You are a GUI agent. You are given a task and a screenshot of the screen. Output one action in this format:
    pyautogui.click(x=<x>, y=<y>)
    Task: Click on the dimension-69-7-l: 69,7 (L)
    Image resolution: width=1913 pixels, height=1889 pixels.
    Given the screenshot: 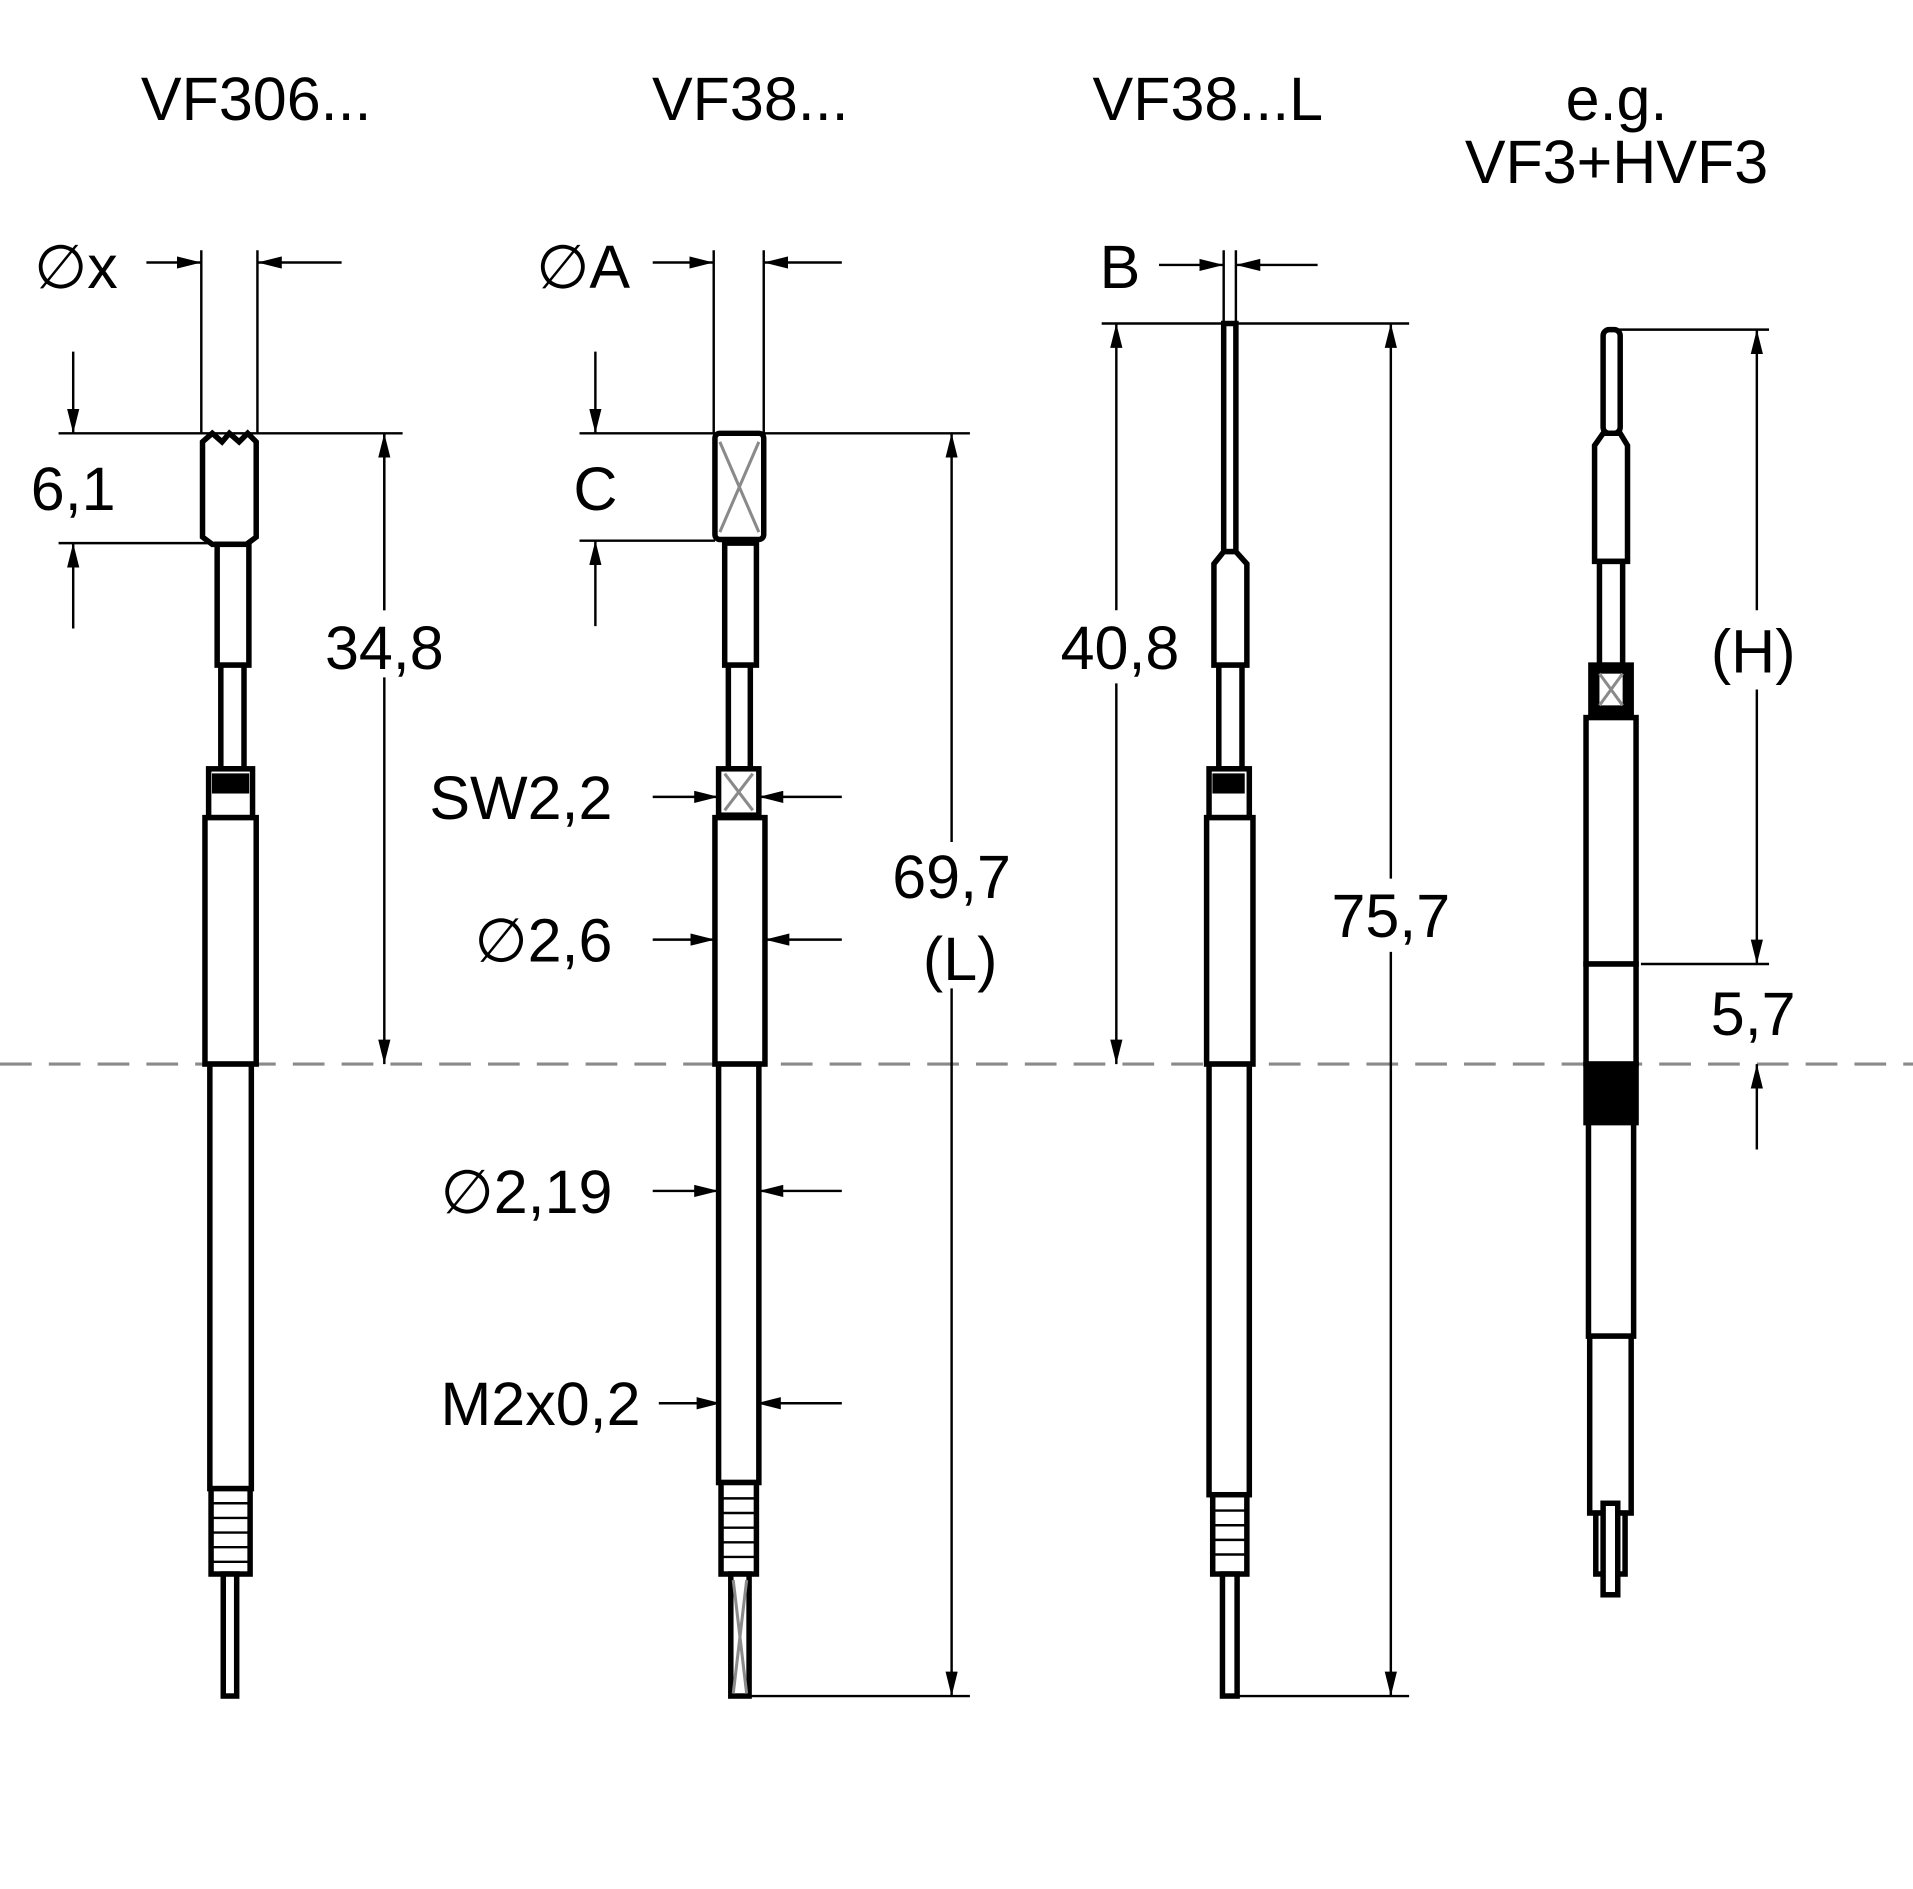 What is the action you would take?
    pyautogui.click(x=880, y=1065)
    